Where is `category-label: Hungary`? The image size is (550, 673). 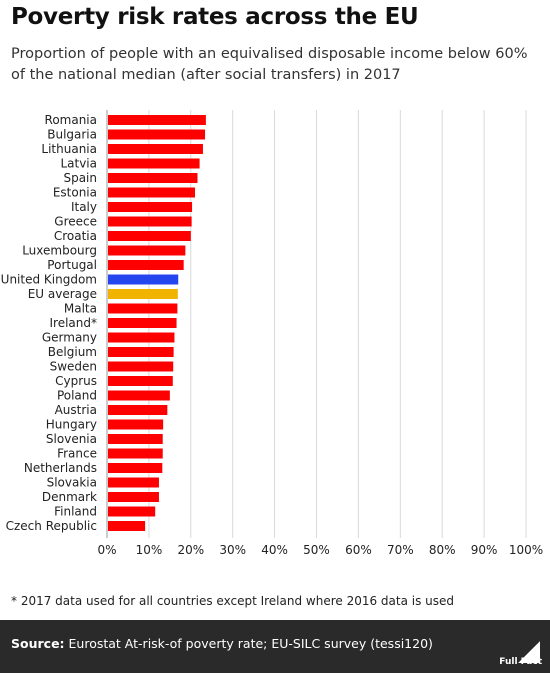
category-label: Hungary is located at coordinates (71, 425).